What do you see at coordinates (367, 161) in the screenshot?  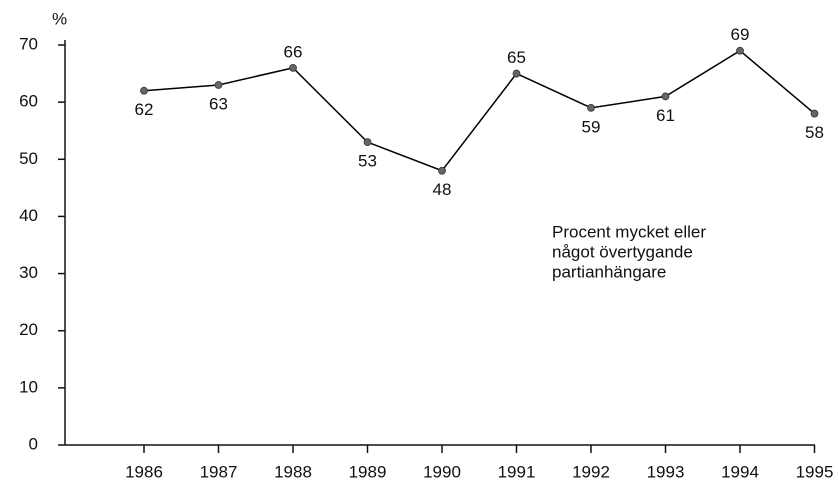 I see `data-label: 53` at bounding box center [367, 161].